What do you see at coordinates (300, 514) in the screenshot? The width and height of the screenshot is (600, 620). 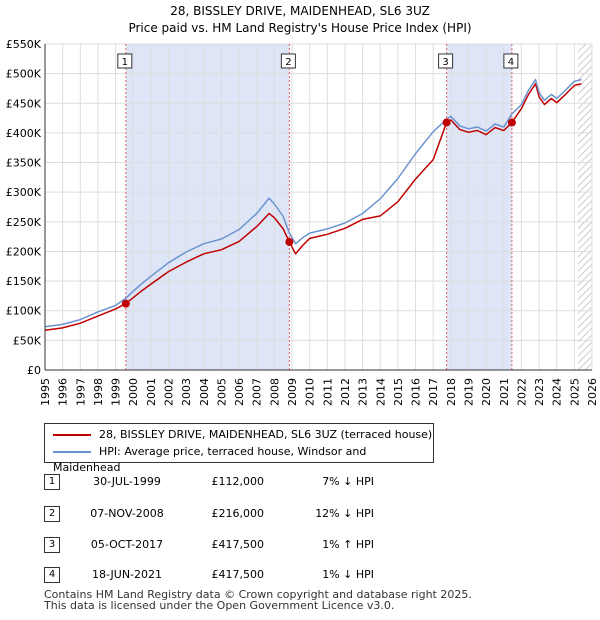 I see `sale-row: 2 07-NOV-2008 £216,000 12% ↓ HPI` at bounding box center [300, 514].